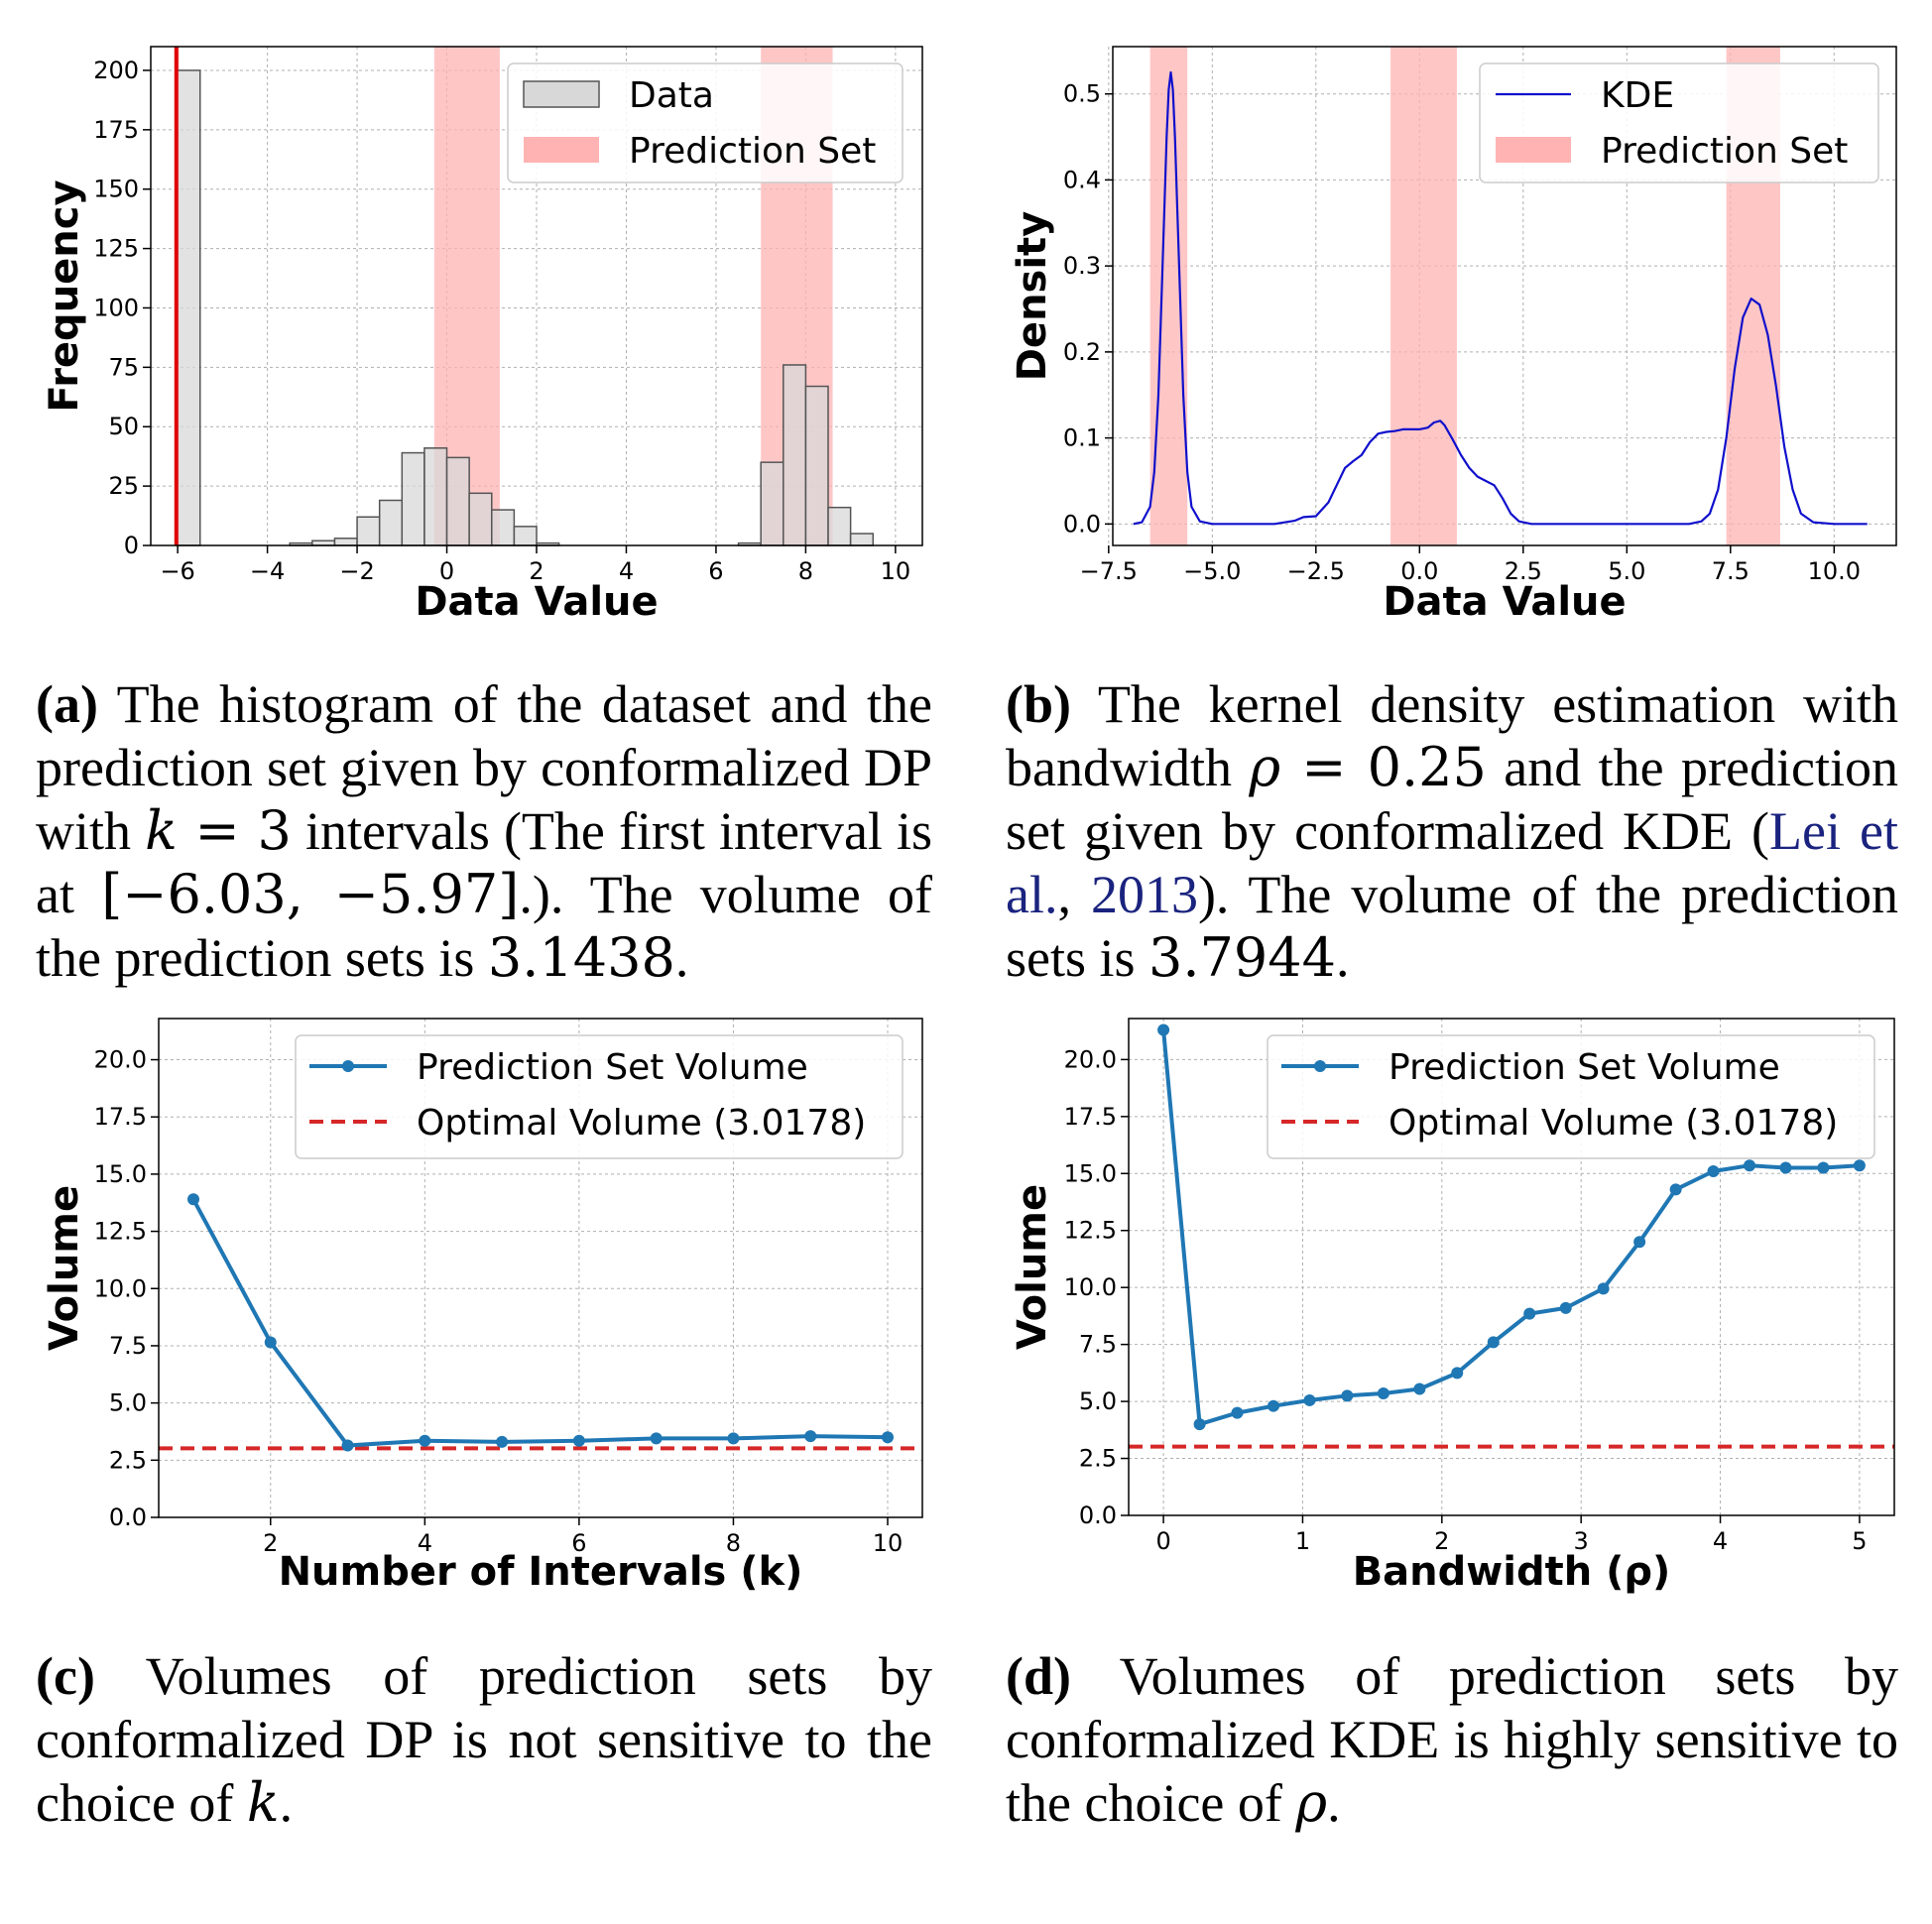  I want to click on y-tick-label: 0.3, so click(1082, 266).